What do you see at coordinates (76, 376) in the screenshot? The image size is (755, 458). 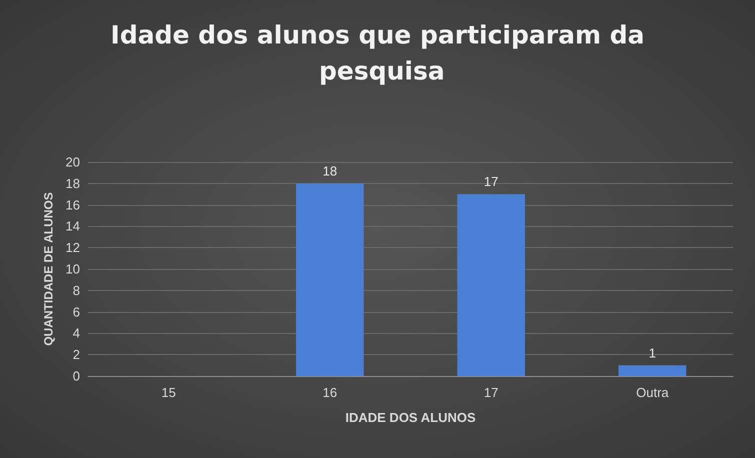 I see `y-tick-label: 0` at bounding box center [76, 376].